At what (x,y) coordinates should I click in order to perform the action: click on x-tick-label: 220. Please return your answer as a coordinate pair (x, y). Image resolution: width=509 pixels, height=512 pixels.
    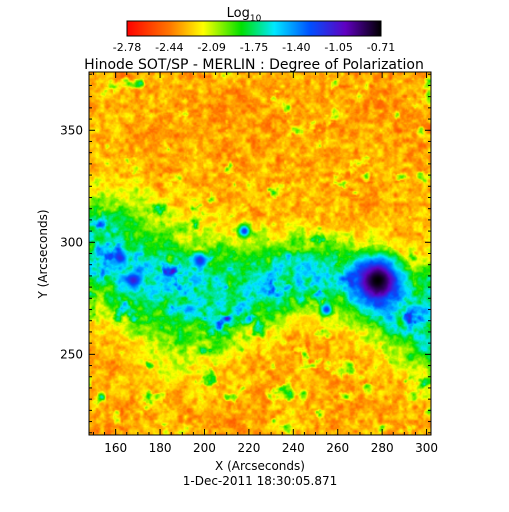
    Looking at the image, I should click on (248, 448).